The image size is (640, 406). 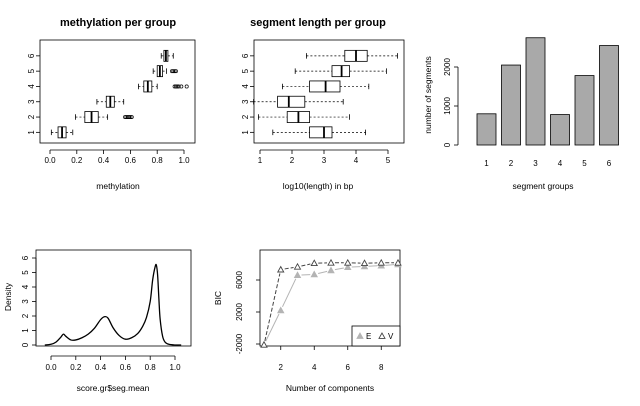 I want to click on segment-length-y-tick-label: 3, so click(x=245, y=101).